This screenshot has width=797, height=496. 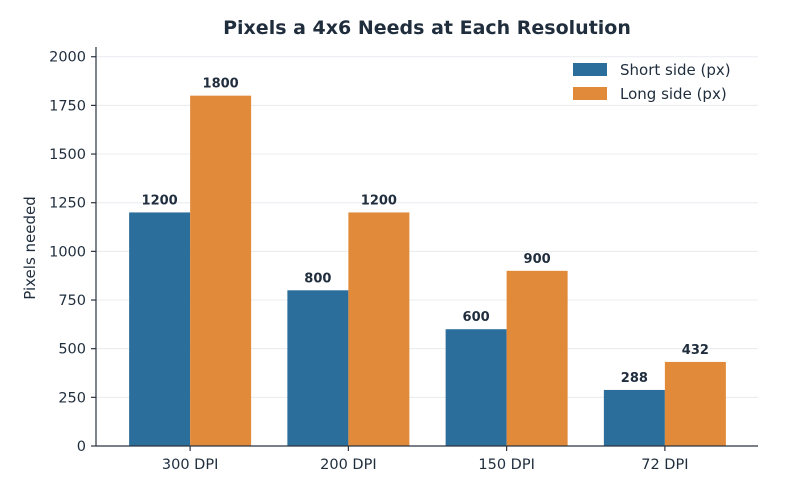 What do you see at coordinates (348, 465) in the screenshot?
I see `x-tick-label: 200 DPI` at bounding box center [348, 465].